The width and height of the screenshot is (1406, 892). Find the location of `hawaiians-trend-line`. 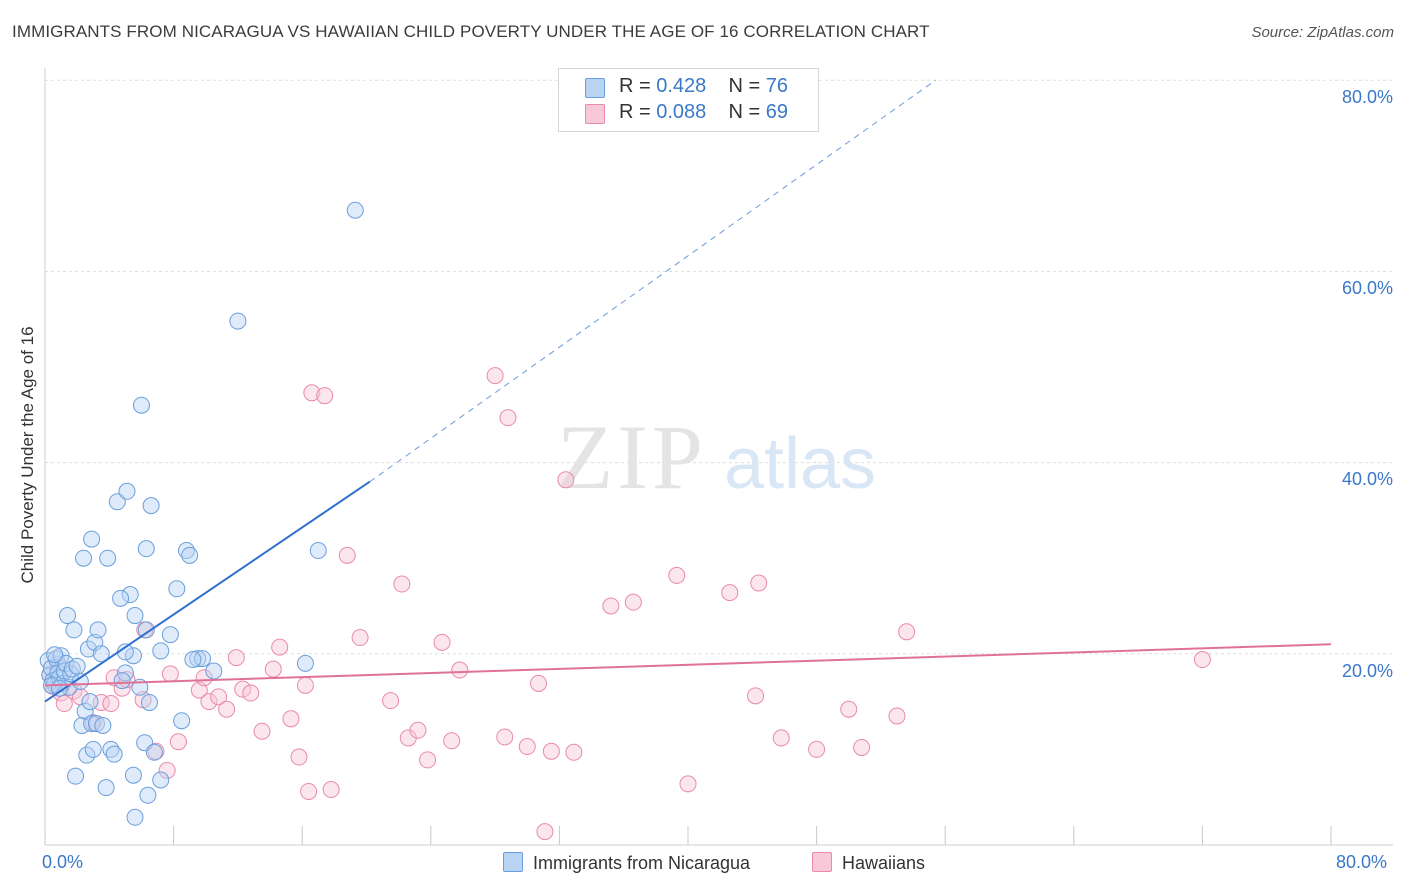

hawaiians-trend-line is located at coordinates (688, 665).